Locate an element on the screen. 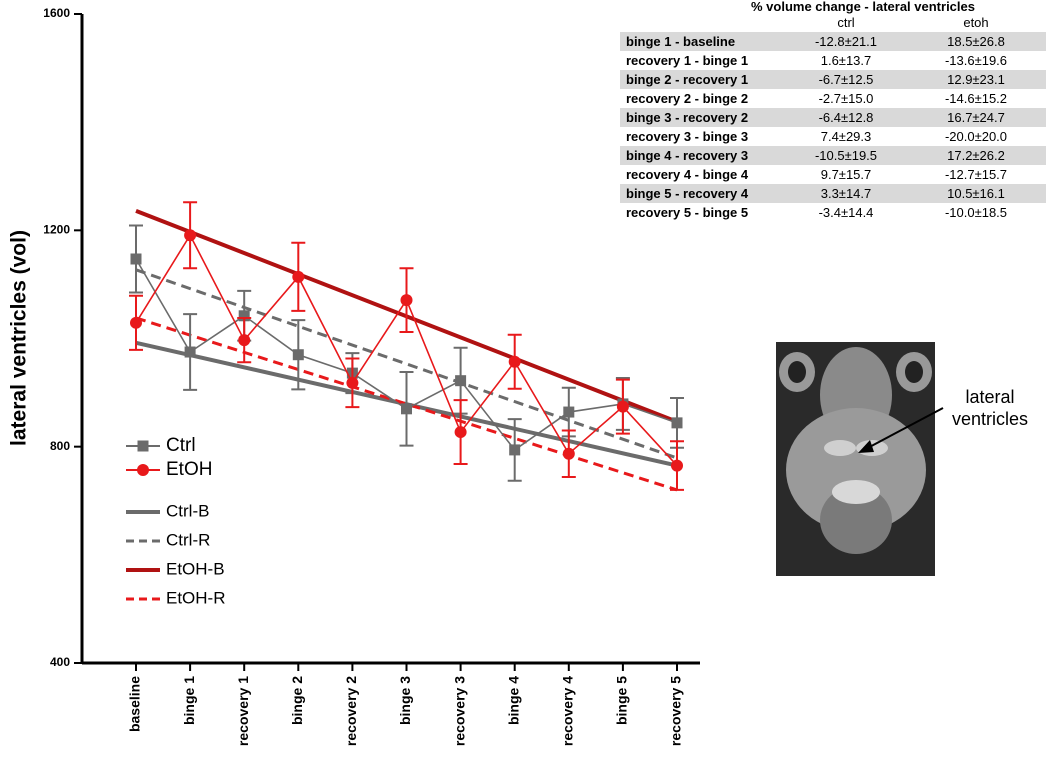  table-cell: recovery 4 - binge 4 is located at coordinates (687, 174).